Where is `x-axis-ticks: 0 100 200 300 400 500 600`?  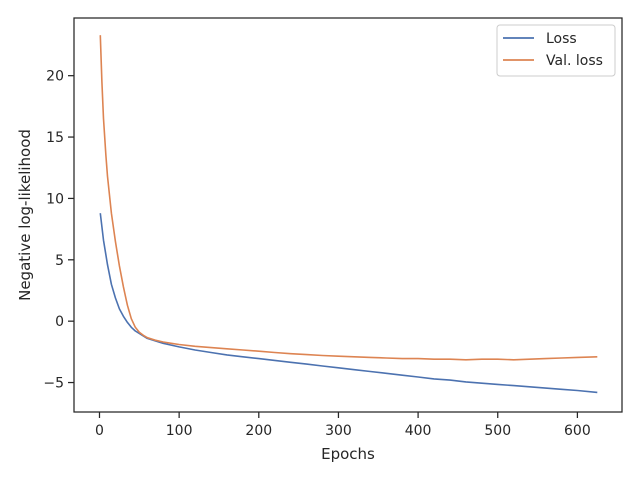
x-axis-ticks: 0 100 200 300 400 500 600 is located at coordinates (343, 425).